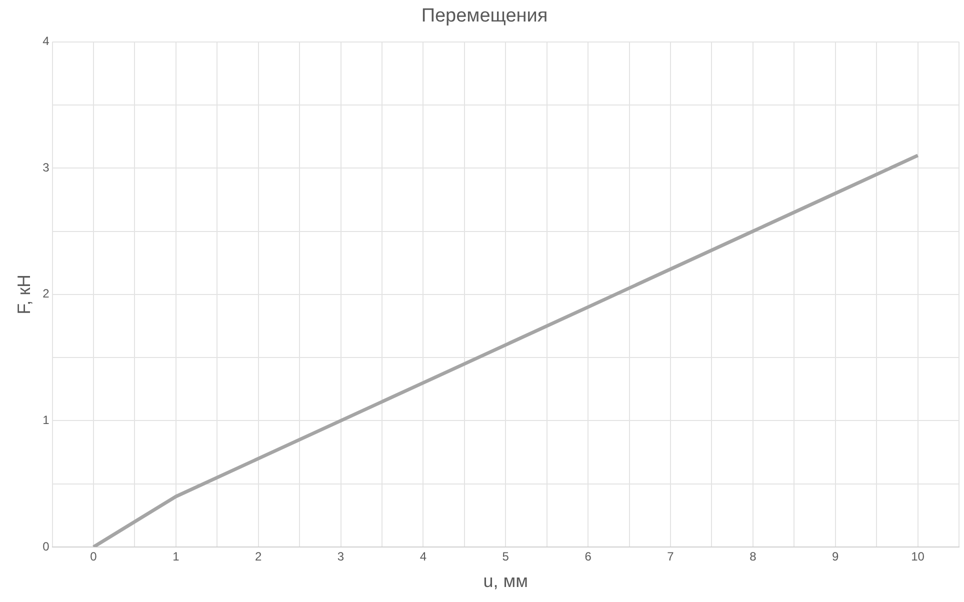  What do you see at coordinates (423, 557) in the screenshot?
I see `x-tick-label: 4` at bounding box center [423, 557].